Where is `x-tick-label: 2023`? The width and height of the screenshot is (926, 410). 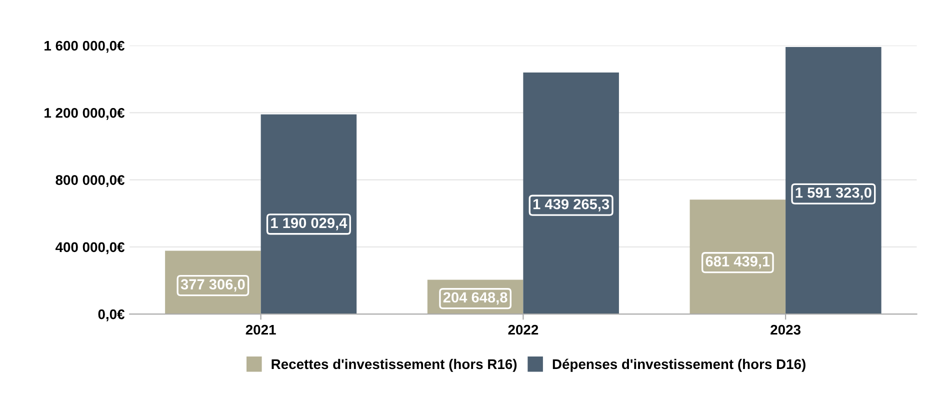
x-tick-label: 2023 is located at coordinates (785, 329).